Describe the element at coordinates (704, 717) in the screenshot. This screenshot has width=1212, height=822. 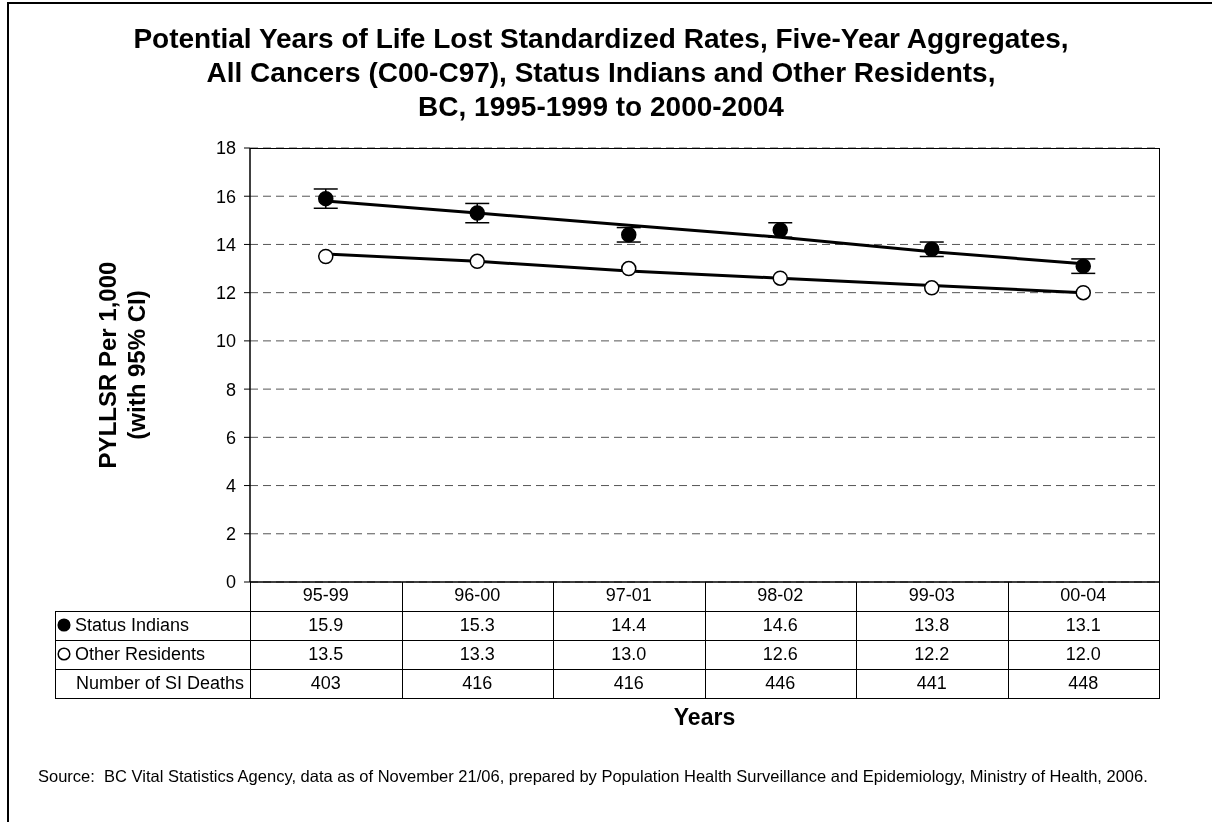
I see `x-axis-title: Years` at that location.